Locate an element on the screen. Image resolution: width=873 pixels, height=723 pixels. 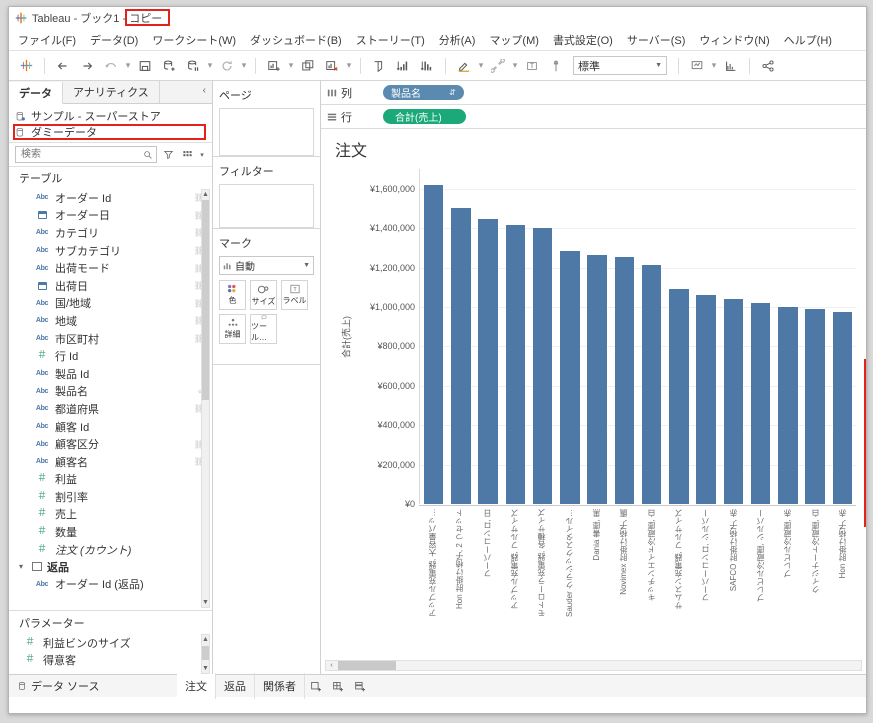
new-datasource-icon is located at coordinates (169, 66).